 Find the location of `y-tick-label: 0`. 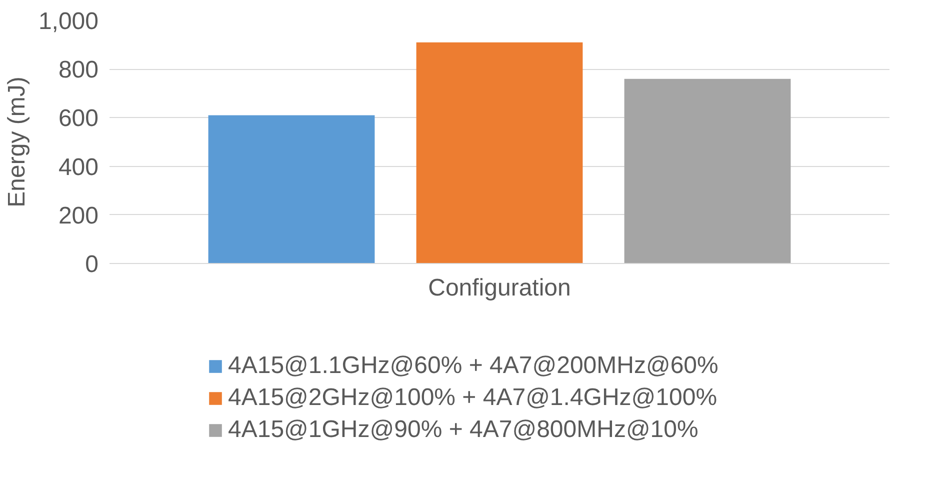

y-tick-label: 0 is located at coordinates (92, 264).